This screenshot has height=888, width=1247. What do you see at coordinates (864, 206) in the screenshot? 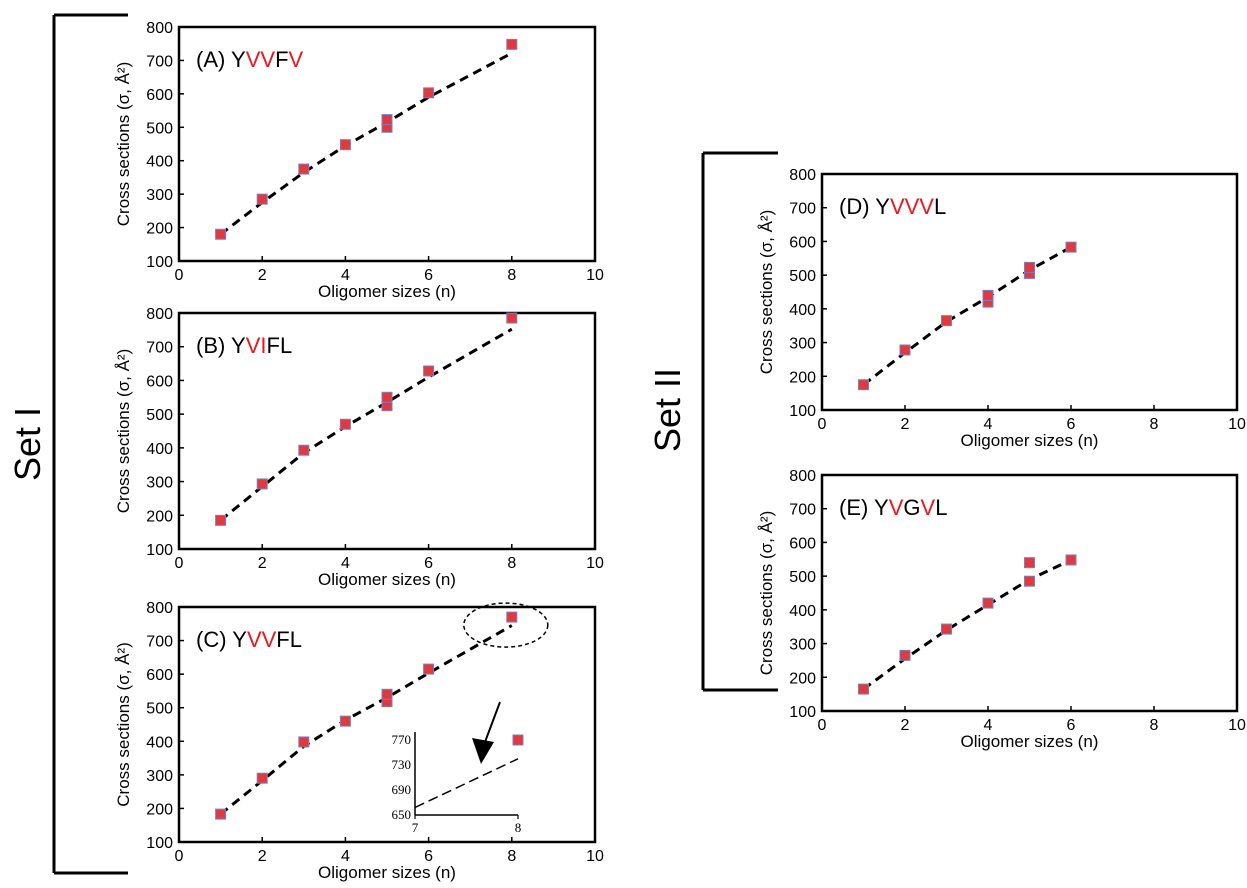
I see `panel-title-part: (D) Y` at bounding box center [864, 206].